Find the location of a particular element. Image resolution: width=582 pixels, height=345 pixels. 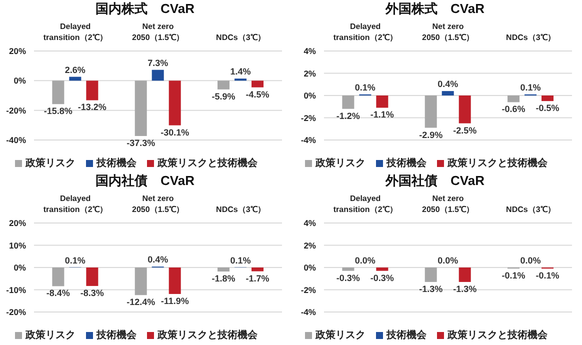

chart-title: 国内株式 CVaR is located at coordinates (145, 8).